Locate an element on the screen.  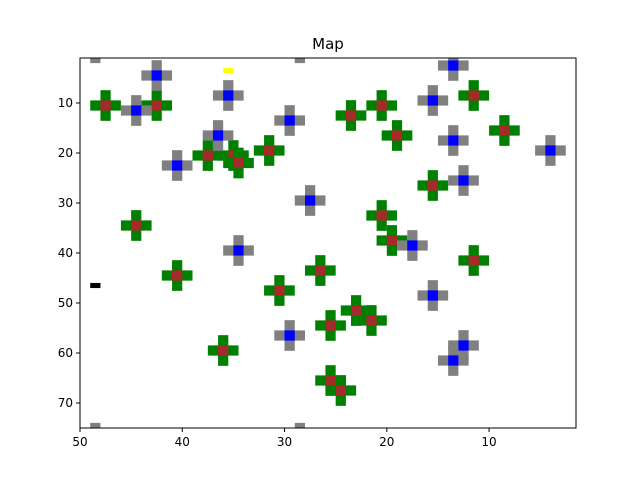
x-tick-label: 30 is located at coordinates (284, 442).